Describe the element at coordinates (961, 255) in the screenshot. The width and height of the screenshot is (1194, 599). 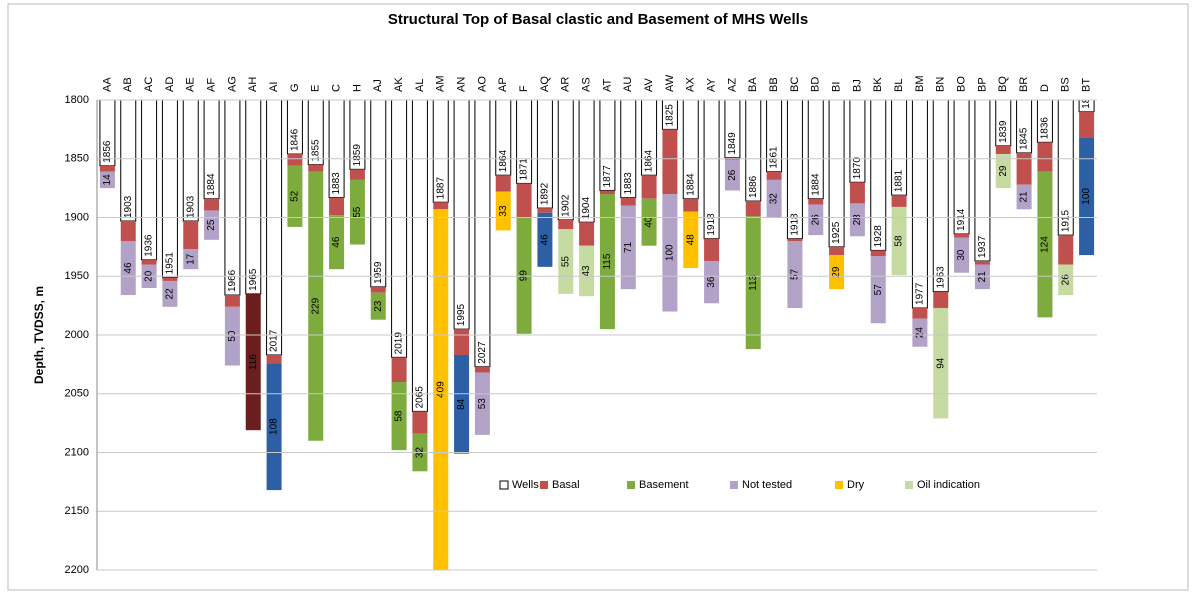
I see `data-label: 30` at that location.